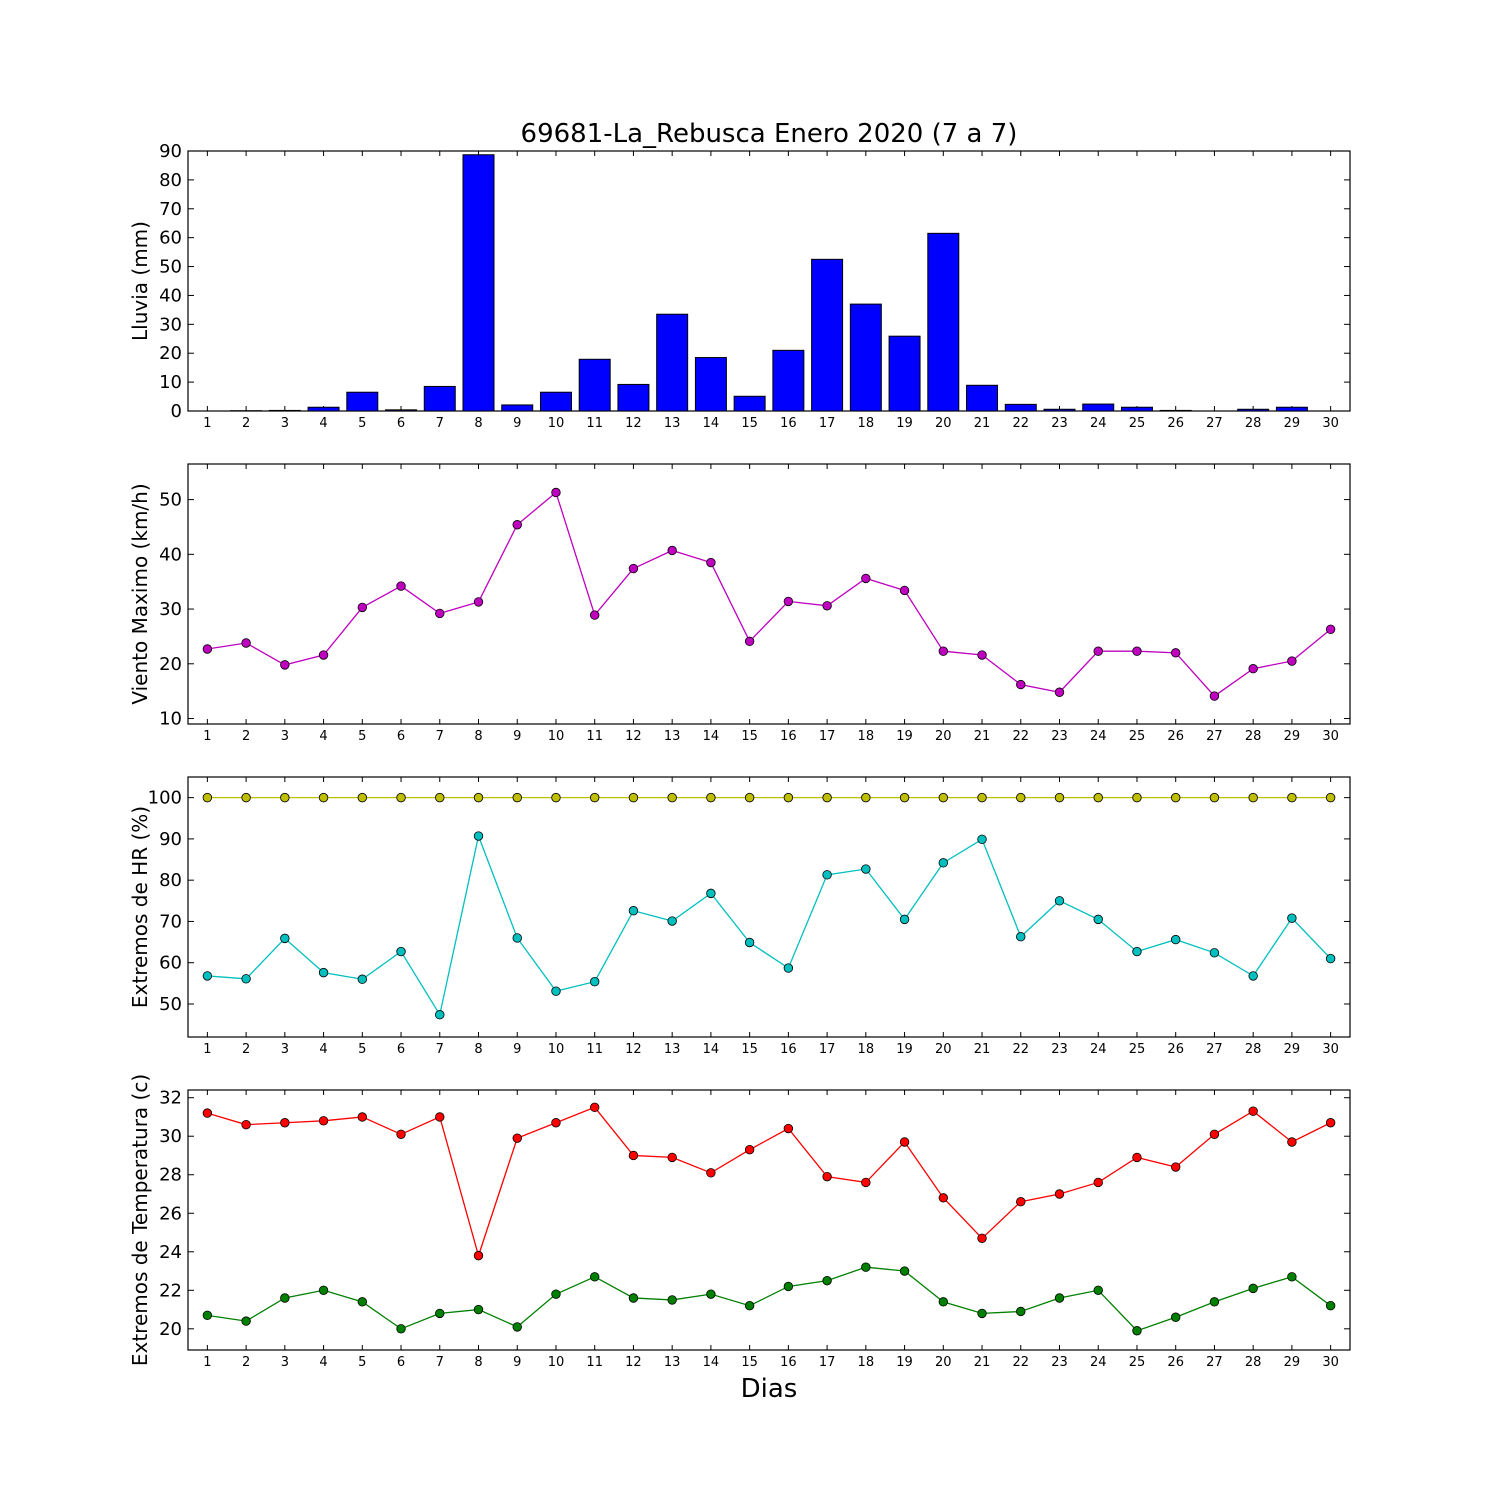 Image resolution: width=1500 pixels, height=1500 pixels. I want to click on x-tick-label: 10, so click(556, 1362).